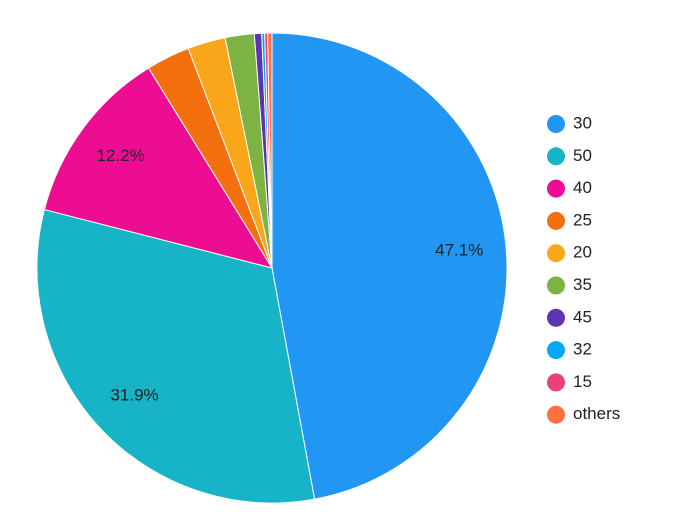 The height and width of the screenshot is (530, 700). What do you see at coordinates (582, 155) in the screenshot?
I see `legend-label: 50` at bounding box center [582, 155].